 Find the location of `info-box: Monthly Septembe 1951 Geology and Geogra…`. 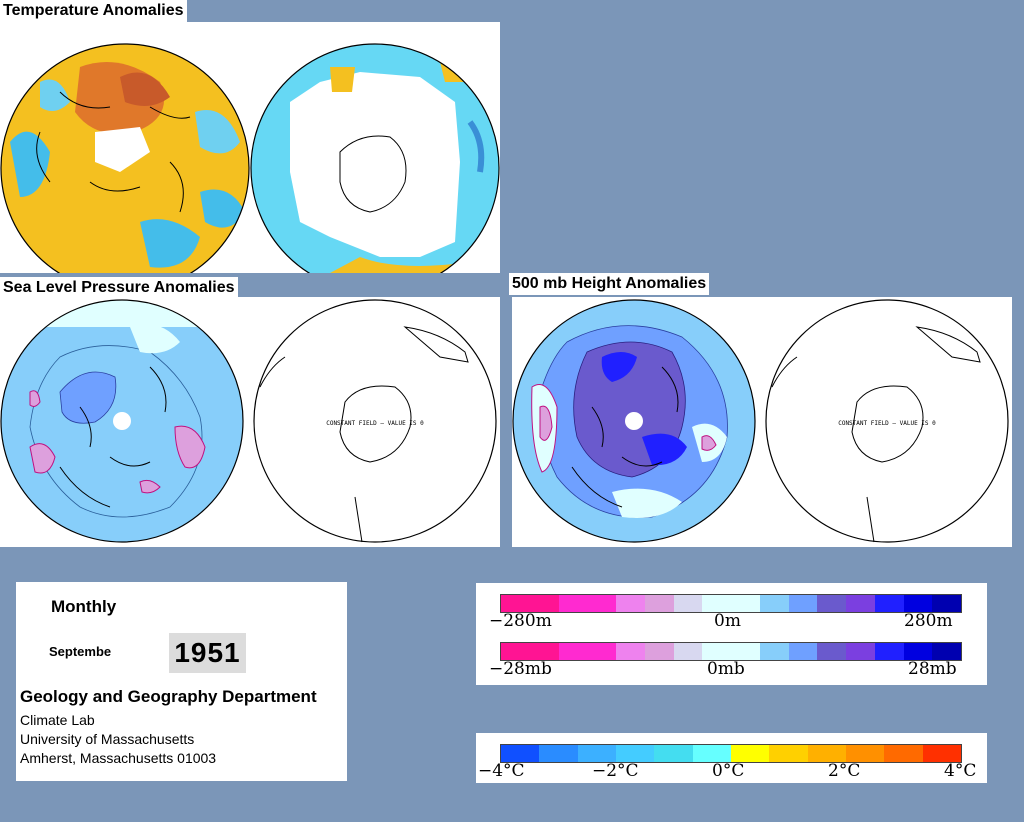

info-box: Monthly Septembe 1951 Geology and Geogra… is located at coordinates (181, 681).